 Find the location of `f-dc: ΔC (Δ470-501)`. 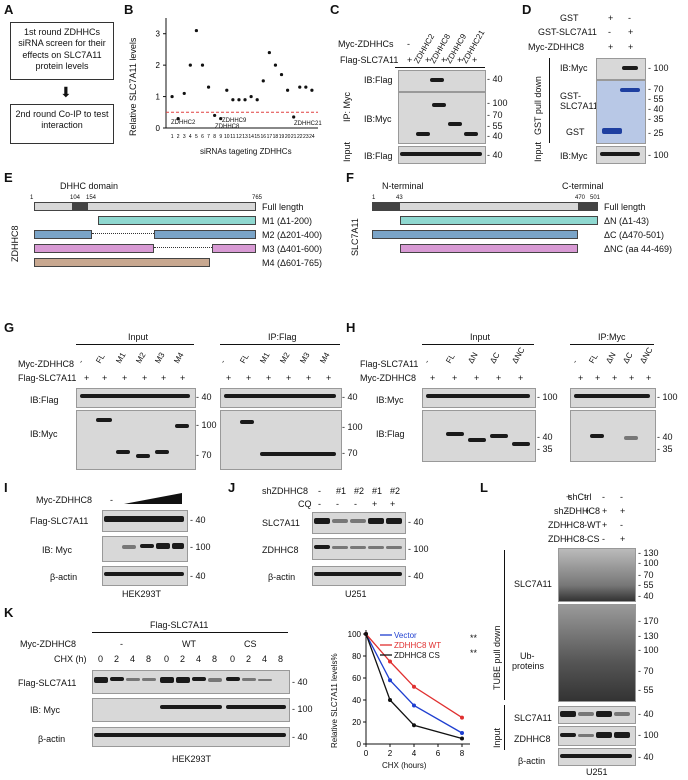

f-dc: ΔC (Δ470-501) is located at coordinates (634, 235).